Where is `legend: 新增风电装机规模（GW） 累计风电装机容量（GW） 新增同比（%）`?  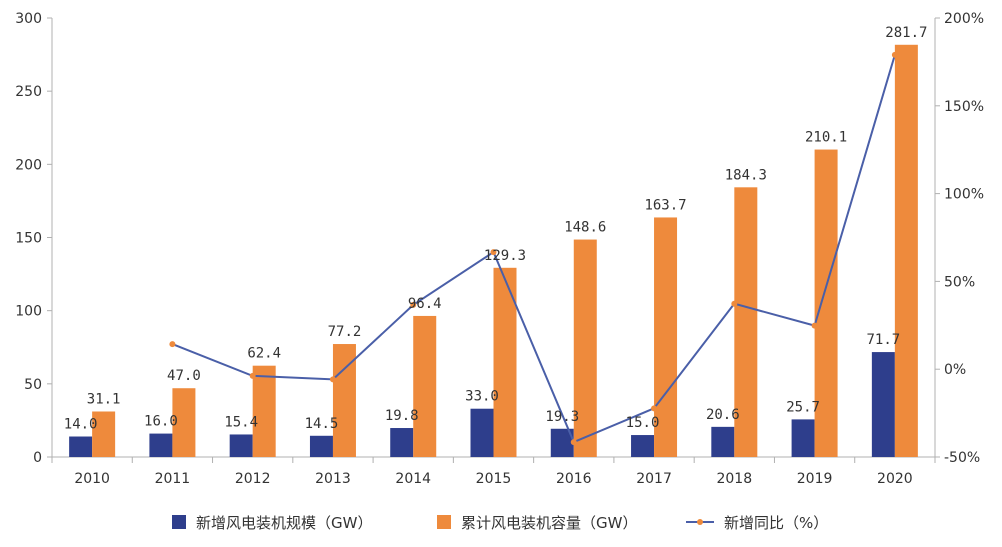
legend: 新增风电装机规模（GW） 累计风电装机容量（GW） 新增同比（%） is located at coordinates (500, 523).